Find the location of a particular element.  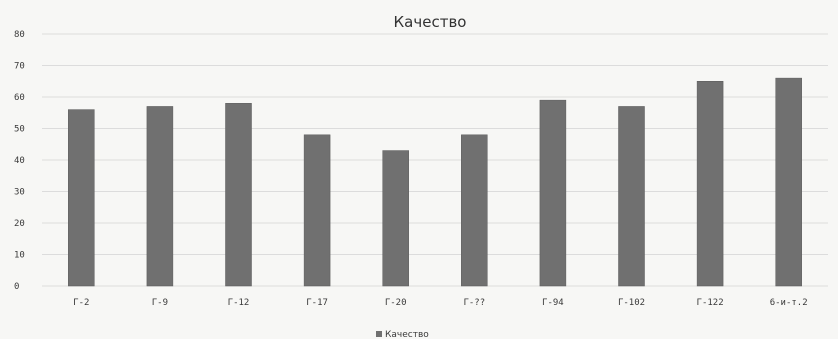

x-category-label: Г-2 is located at coordinates (81, 303).